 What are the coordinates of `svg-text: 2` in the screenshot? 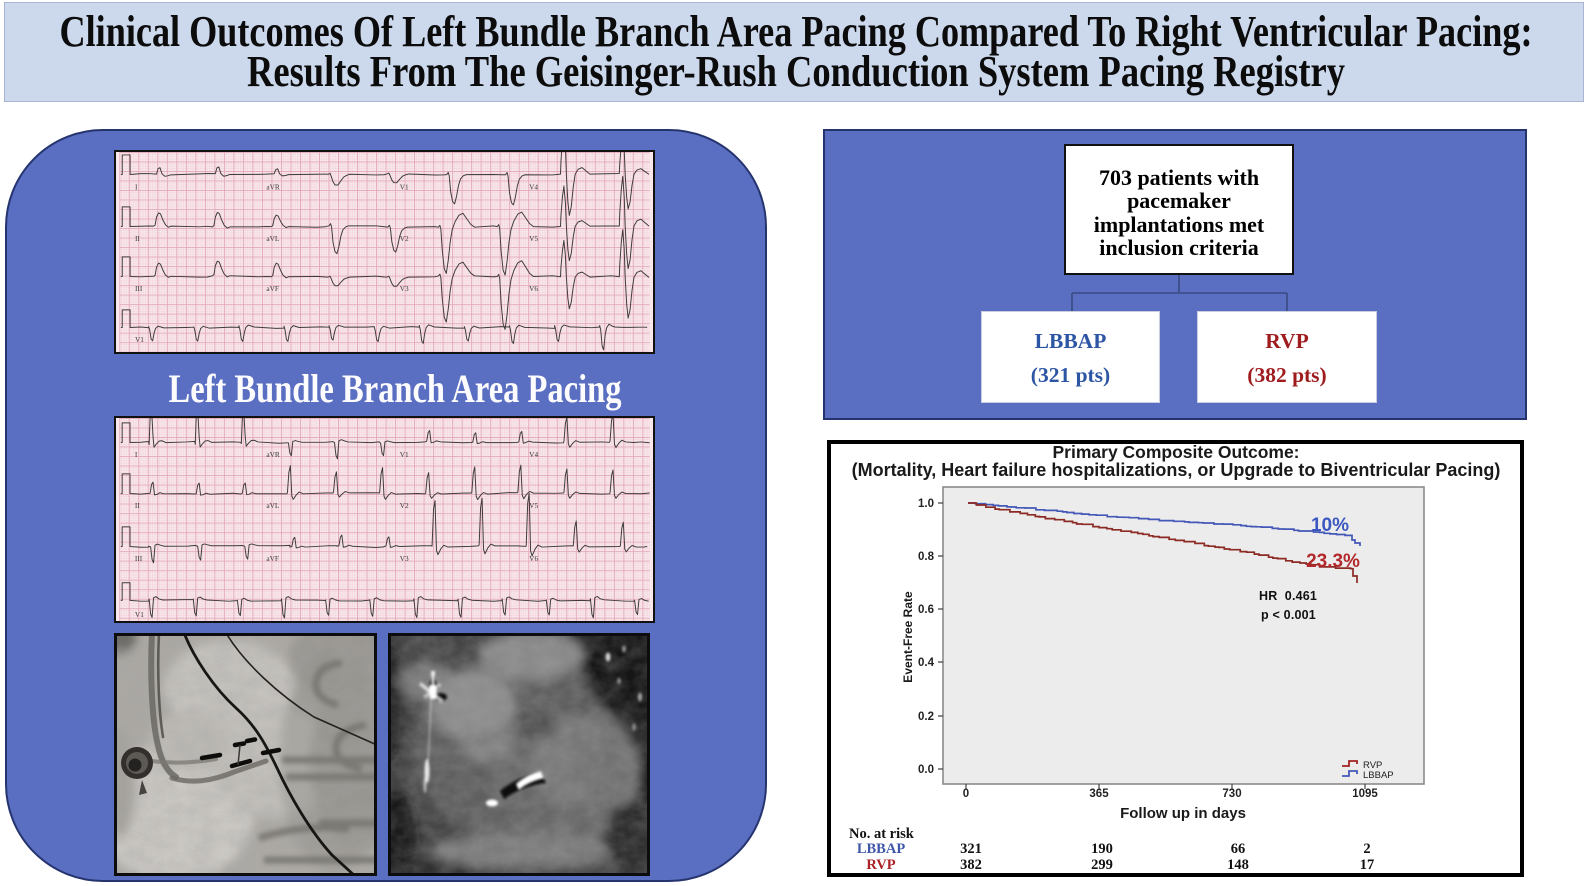 It's located at (1366, 849).